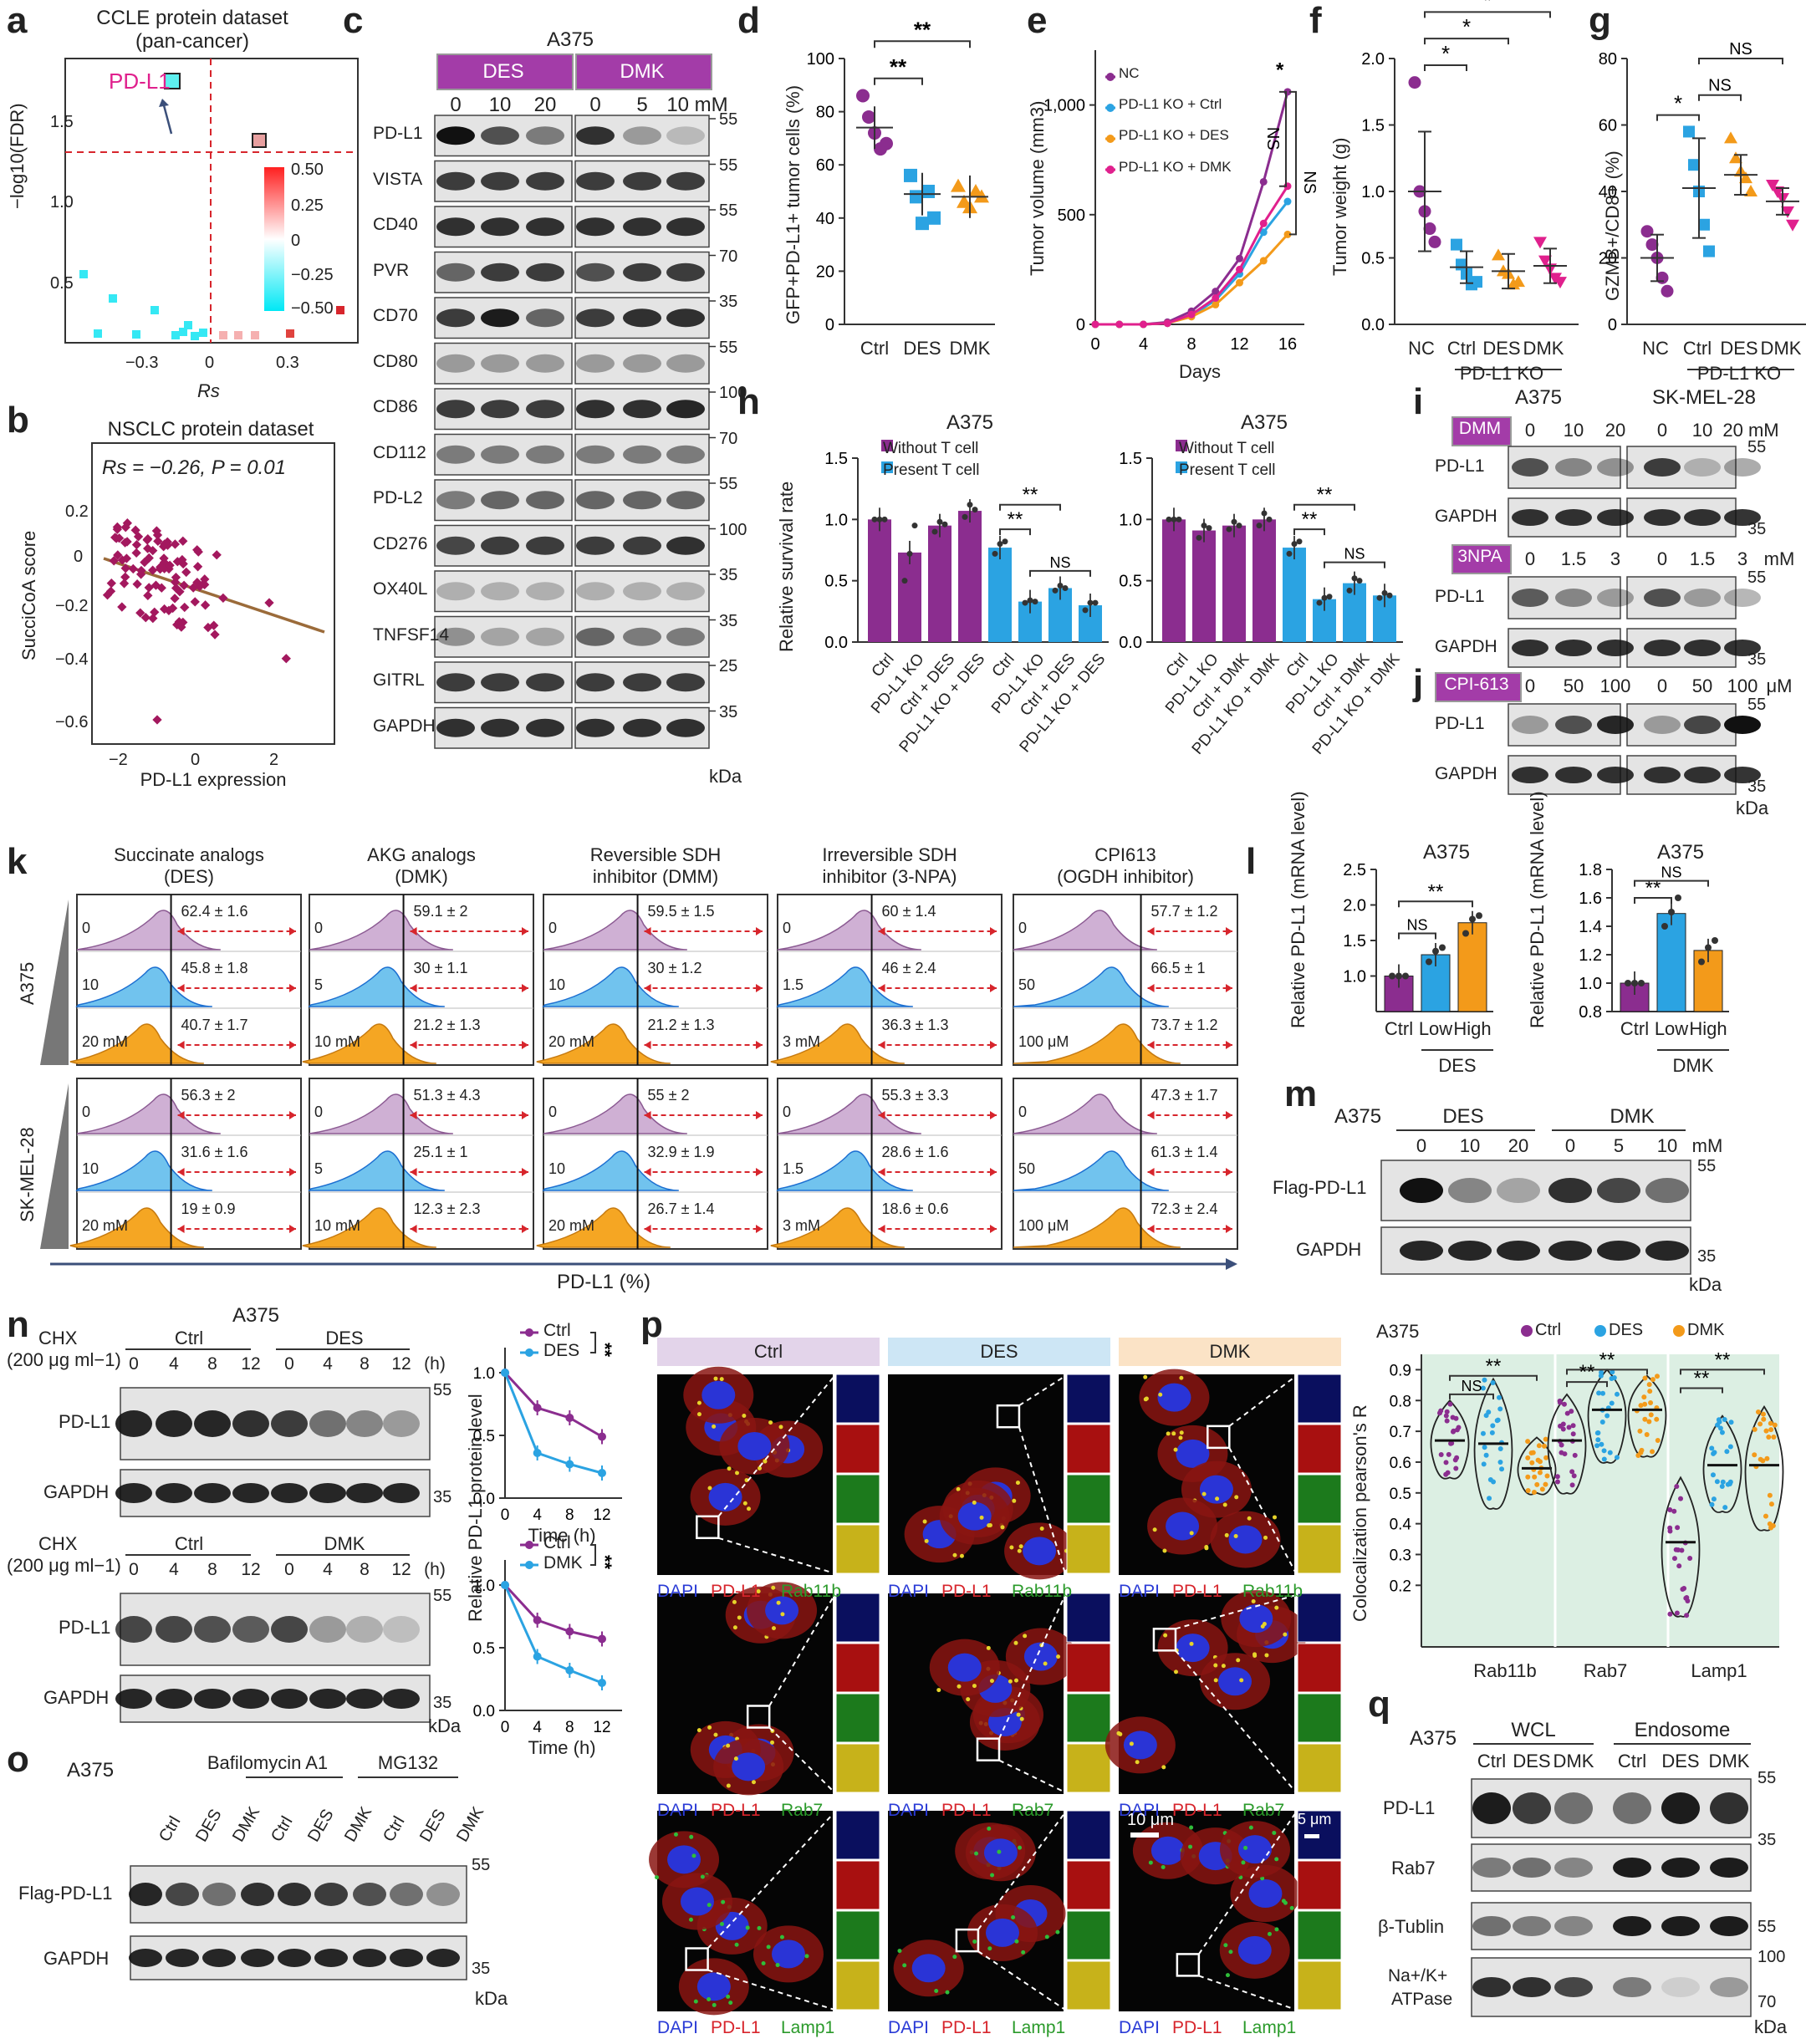  What do you see at coordinates (1140, 1591) in the screenshot?
I see `channel-dapi: DAPI` at bounding box center [1140, 1591].